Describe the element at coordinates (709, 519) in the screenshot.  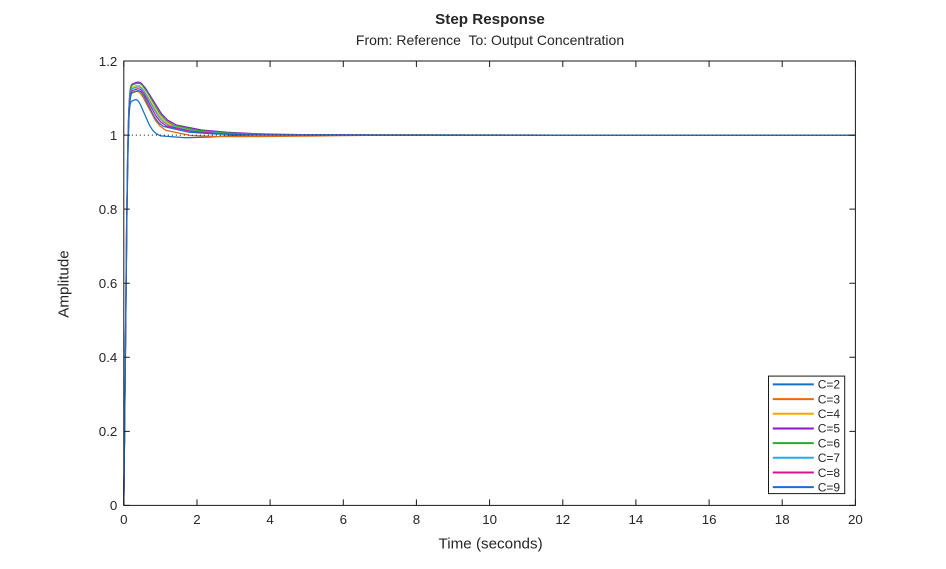
I see `svg-text: 16` at that location.